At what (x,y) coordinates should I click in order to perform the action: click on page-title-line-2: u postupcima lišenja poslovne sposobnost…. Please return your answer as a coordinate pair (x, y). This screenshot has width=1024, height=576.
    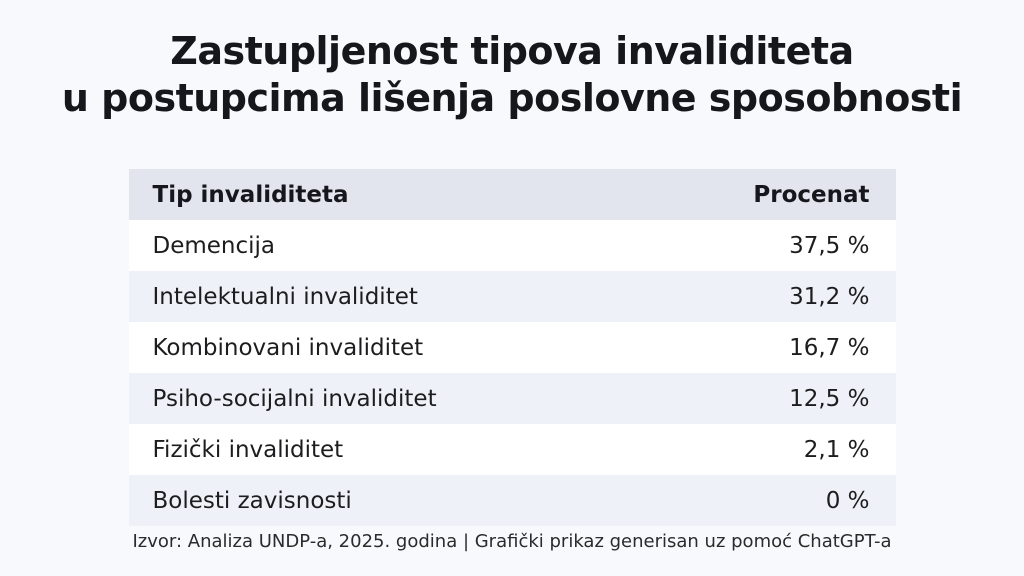
    Looking at the image, I should click on (512, 98).